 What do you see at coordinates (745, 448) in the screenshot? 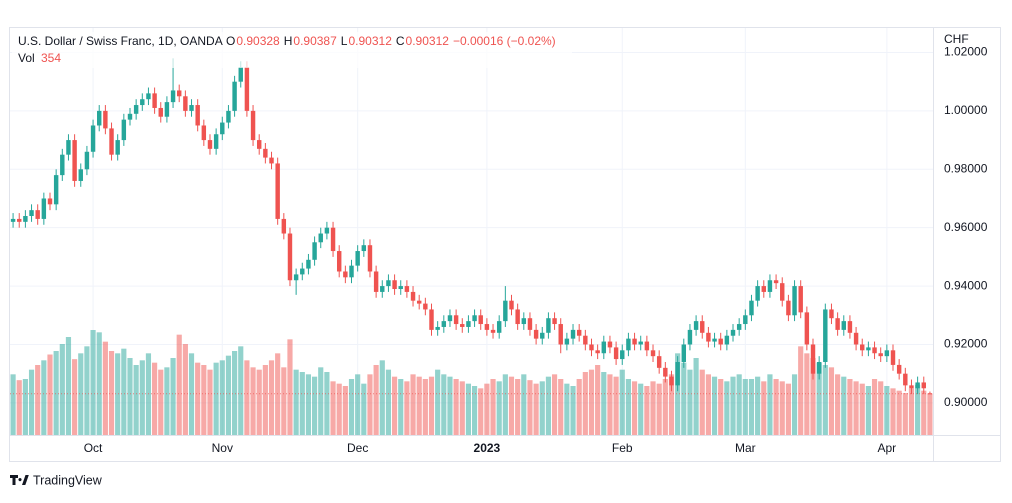
I see `x-tick-label: Mar` at bounding box center [745, 448].